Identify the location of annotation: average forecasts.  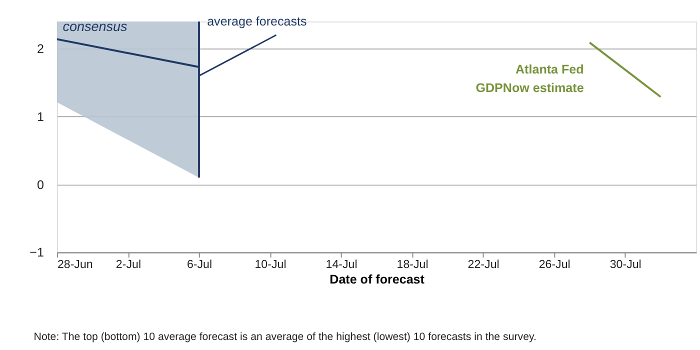
(257, 21).